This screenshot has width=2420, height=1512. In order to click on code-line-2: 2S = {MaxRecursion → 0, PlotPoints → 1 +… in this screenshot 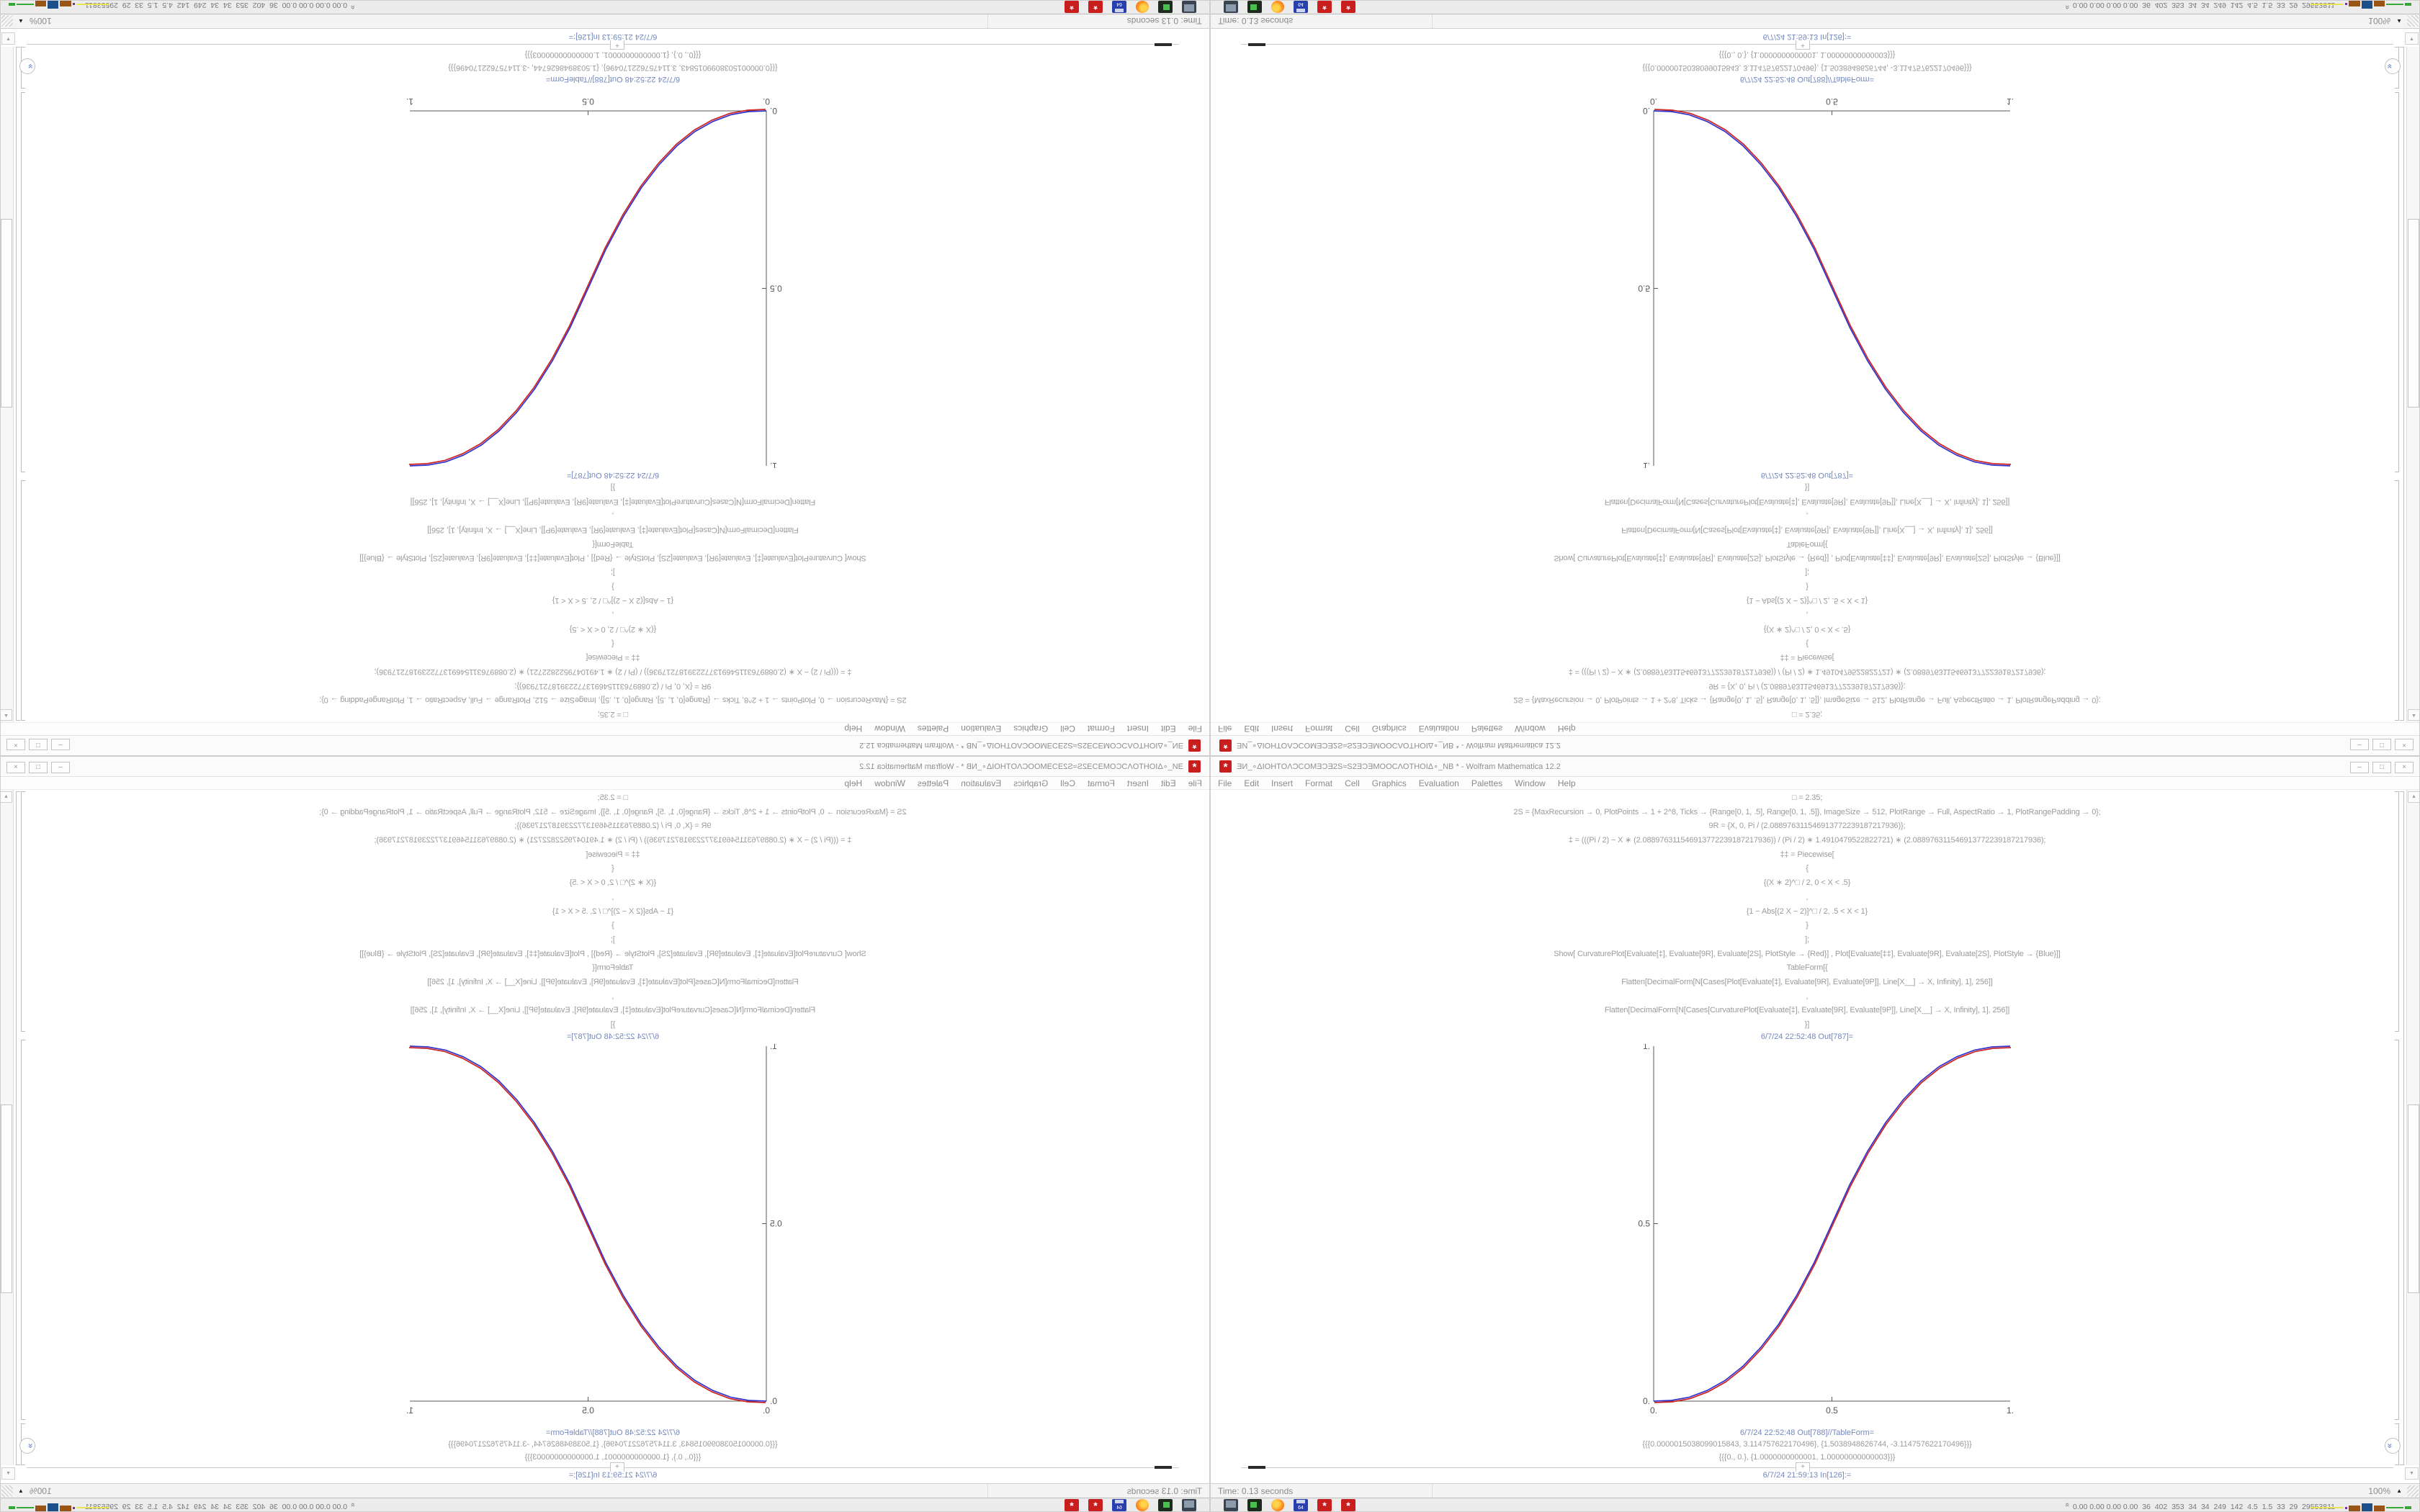, I will do `click(613, 811)`.